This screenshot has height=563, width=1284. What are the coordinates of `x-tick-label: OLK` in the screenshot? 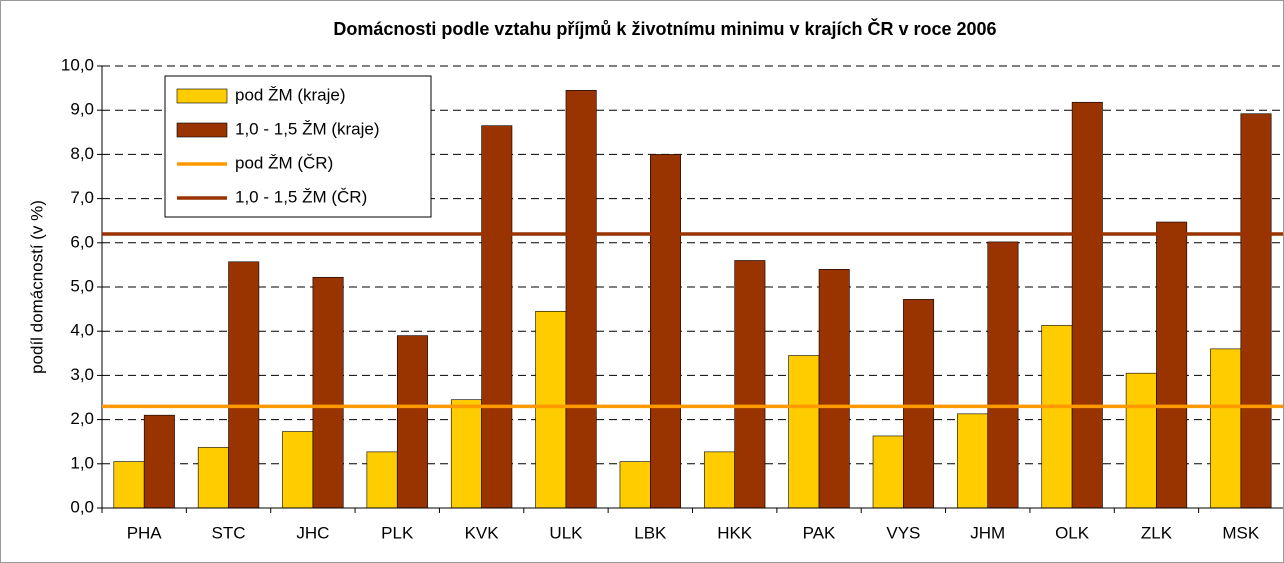 It's located at (1072, 532).